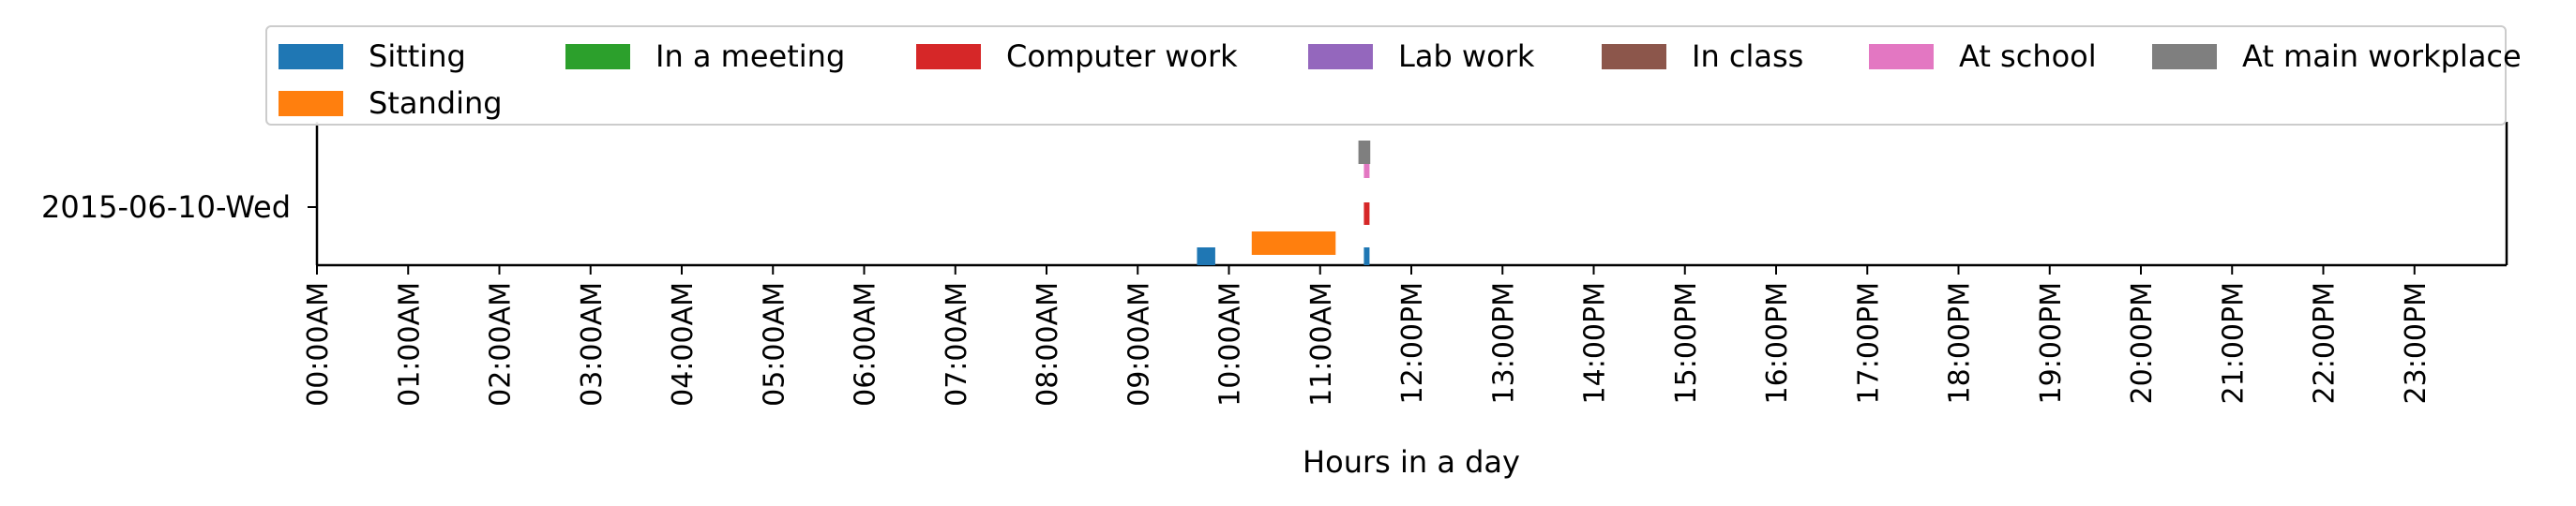 The width and height of the screenshot is (2576, 506). What do you see at coordinates (501, 344) in the screenshot?
I see `x-tick-label: 02:00AM` at bounding box center [501, 344].